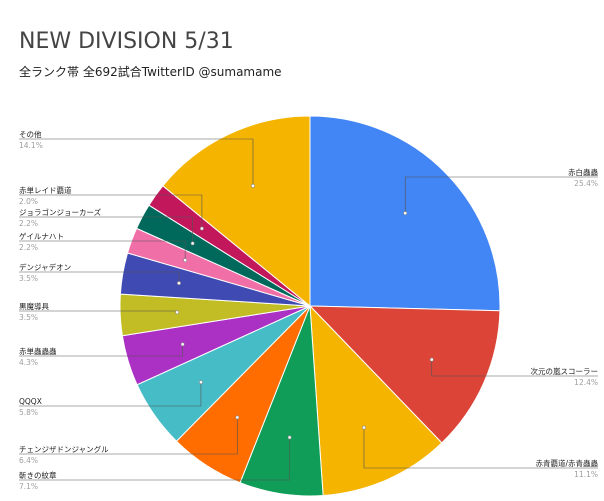 This screenshot has width=604, height=501. What do you see at coordinates (28, 460) in the screenshot?
I see `slice-percent: 6.4%` at bounding box center [28, 460].